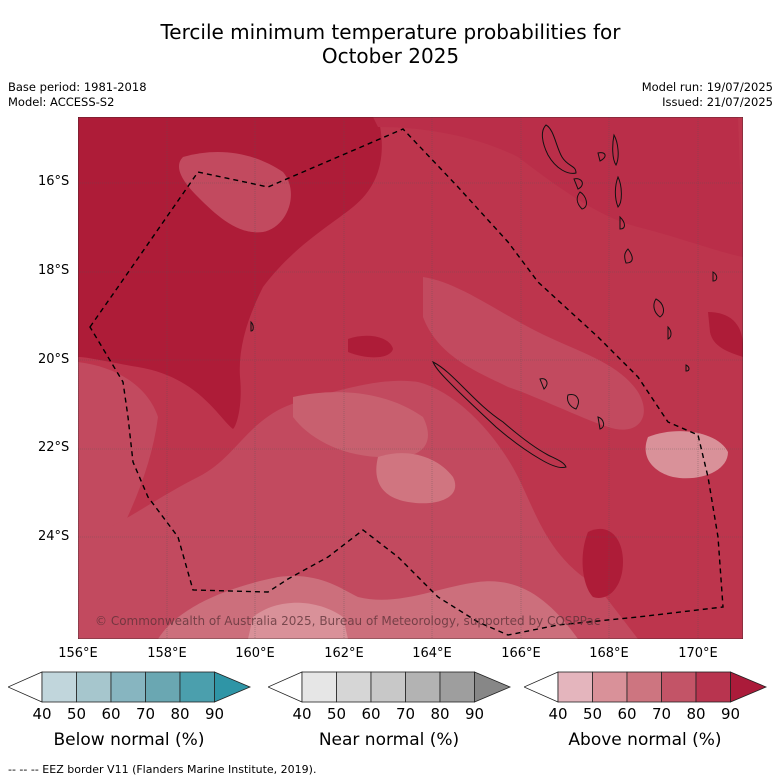 Image resolution: width=781 pixels, height=781 pixels. I want to click on lat-label-24s: 24°S, so click(54, 536).